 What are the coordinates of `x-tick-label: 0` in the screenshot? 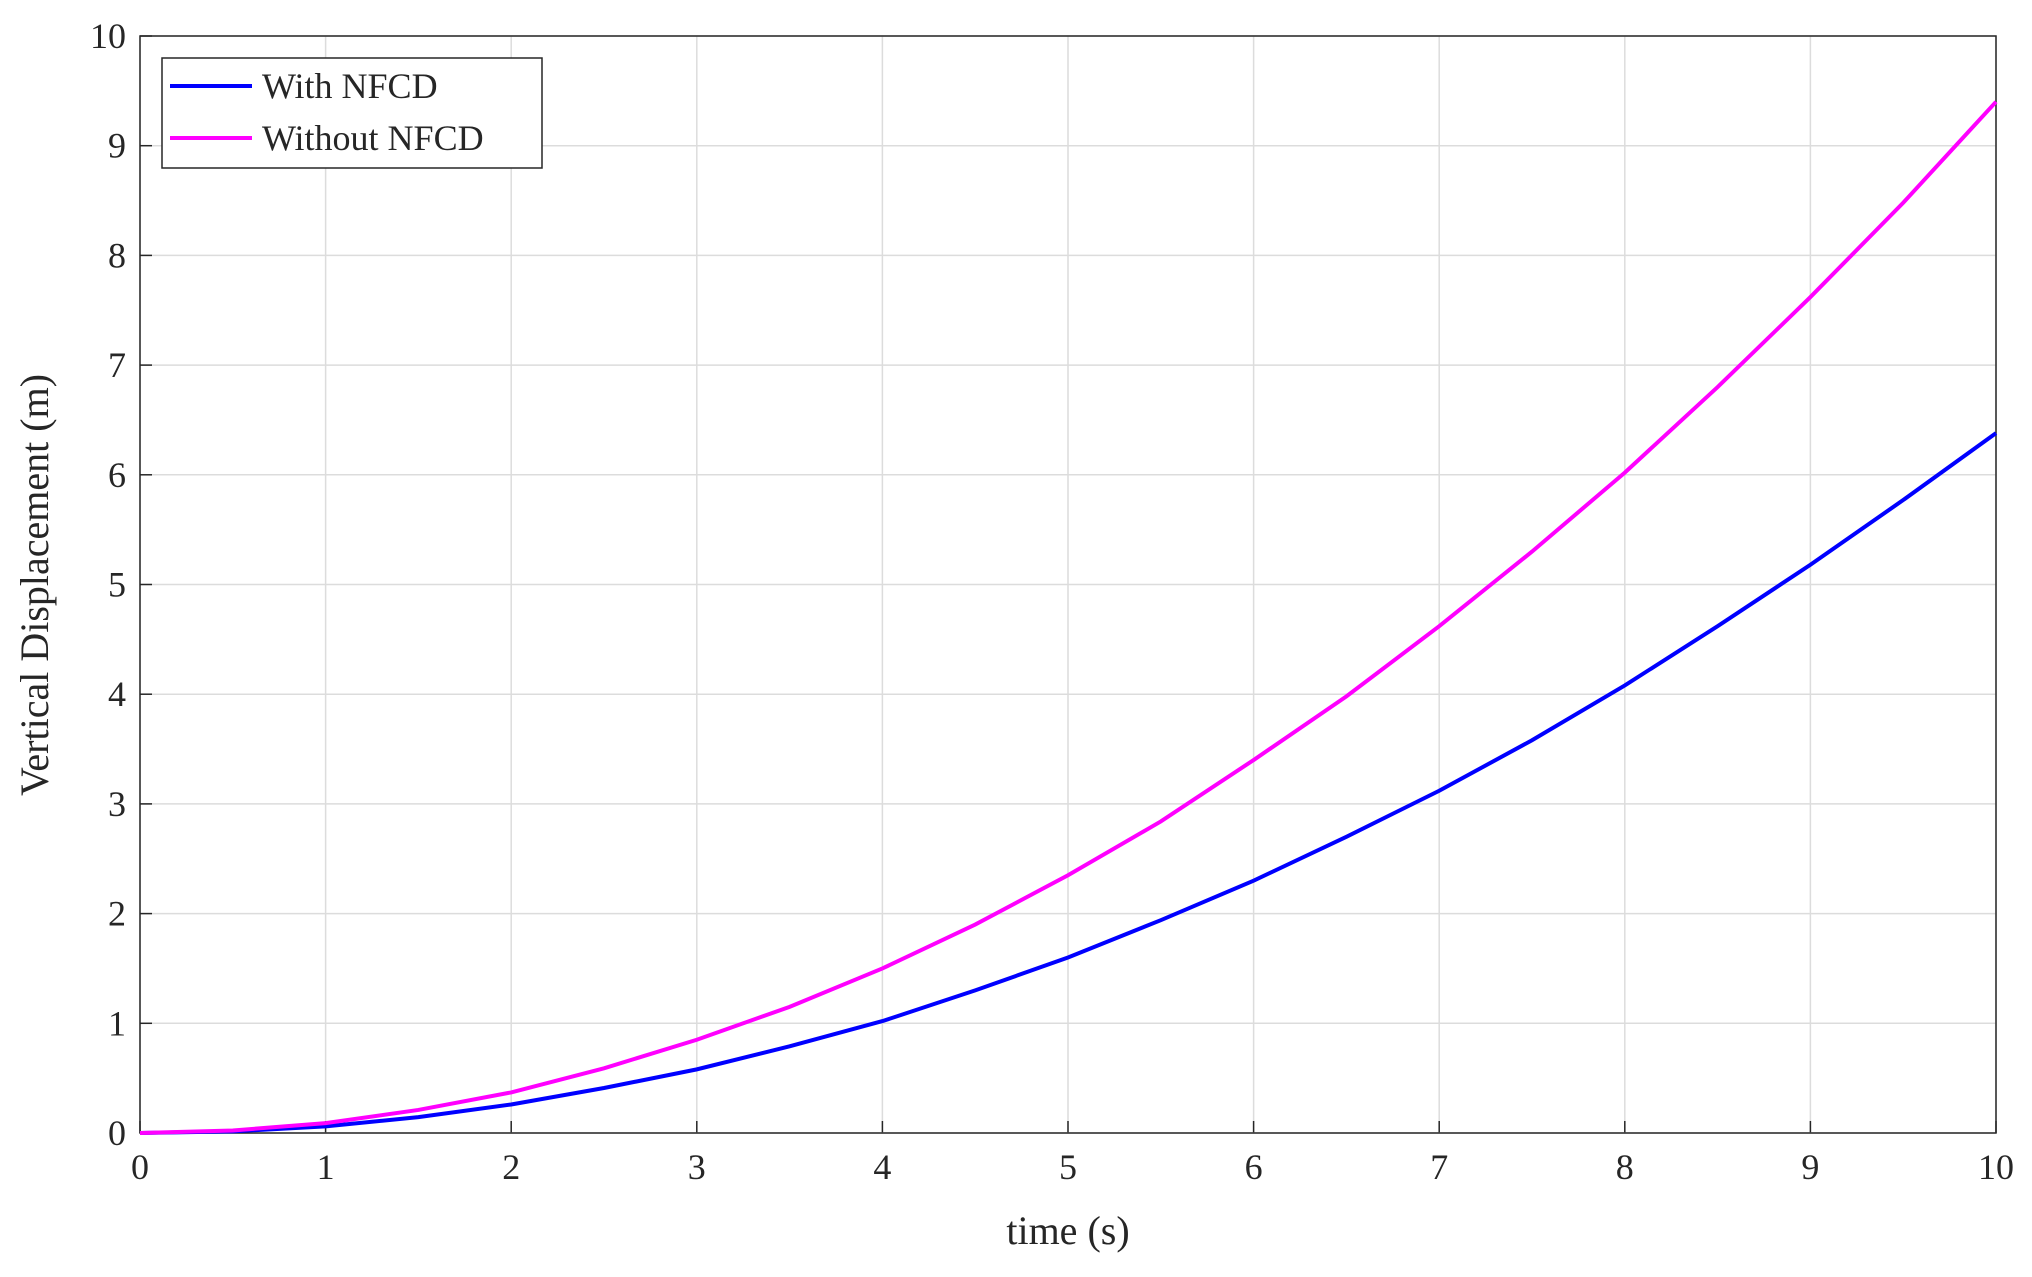 It's located at (140, 1167).